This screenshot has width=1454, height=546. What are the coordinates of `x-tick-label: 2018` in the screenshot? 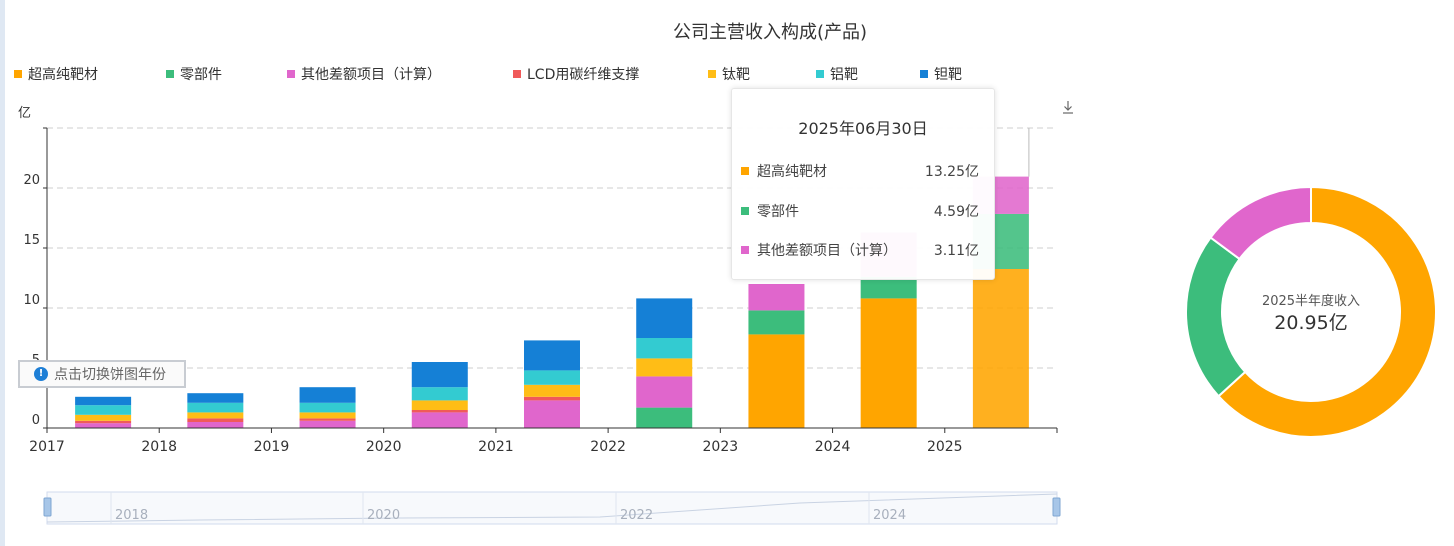 It's located at (159, 447).